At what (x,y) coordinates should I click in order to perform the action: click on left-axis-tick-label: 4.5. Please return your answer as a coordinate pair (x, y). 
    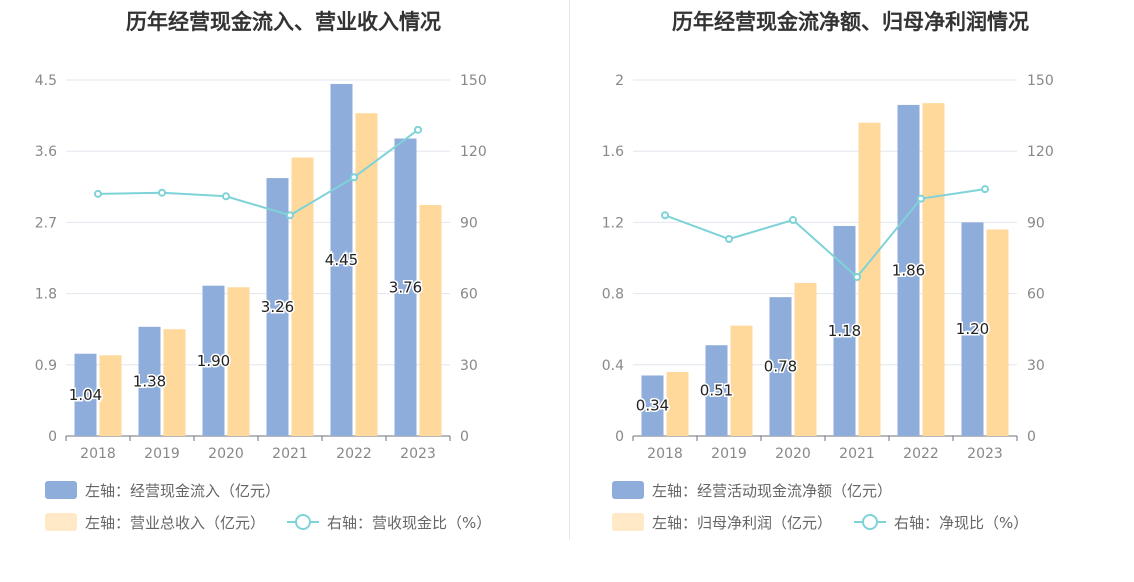
    Looking at the image, I should click on (46, 81).